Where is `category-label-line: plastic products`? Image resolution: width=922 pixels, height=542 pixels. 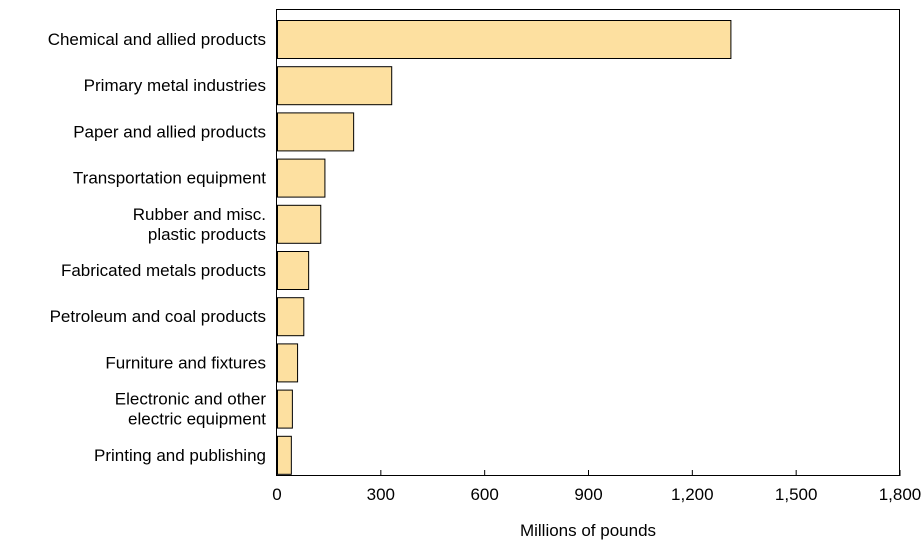
category-label-line: plastic products is located at coordinates (207, 234).